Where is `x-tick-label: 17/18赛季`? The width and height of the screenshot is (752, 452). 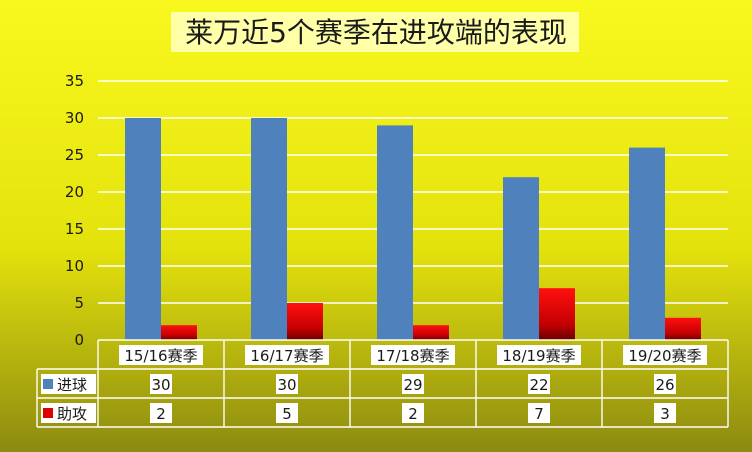
x-tick-label: 17/18赛季 is located at coordinates (412, 356).